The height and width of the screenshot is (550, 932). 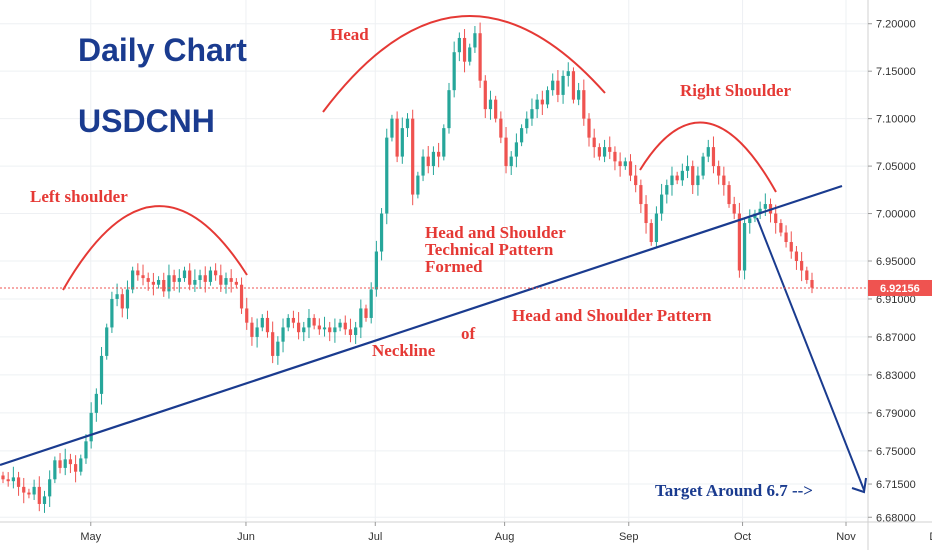 What do you see at coordinates (708, 157) in the screenshot?
I see `right-shoulder-arc` at bounding box center [708, 157].